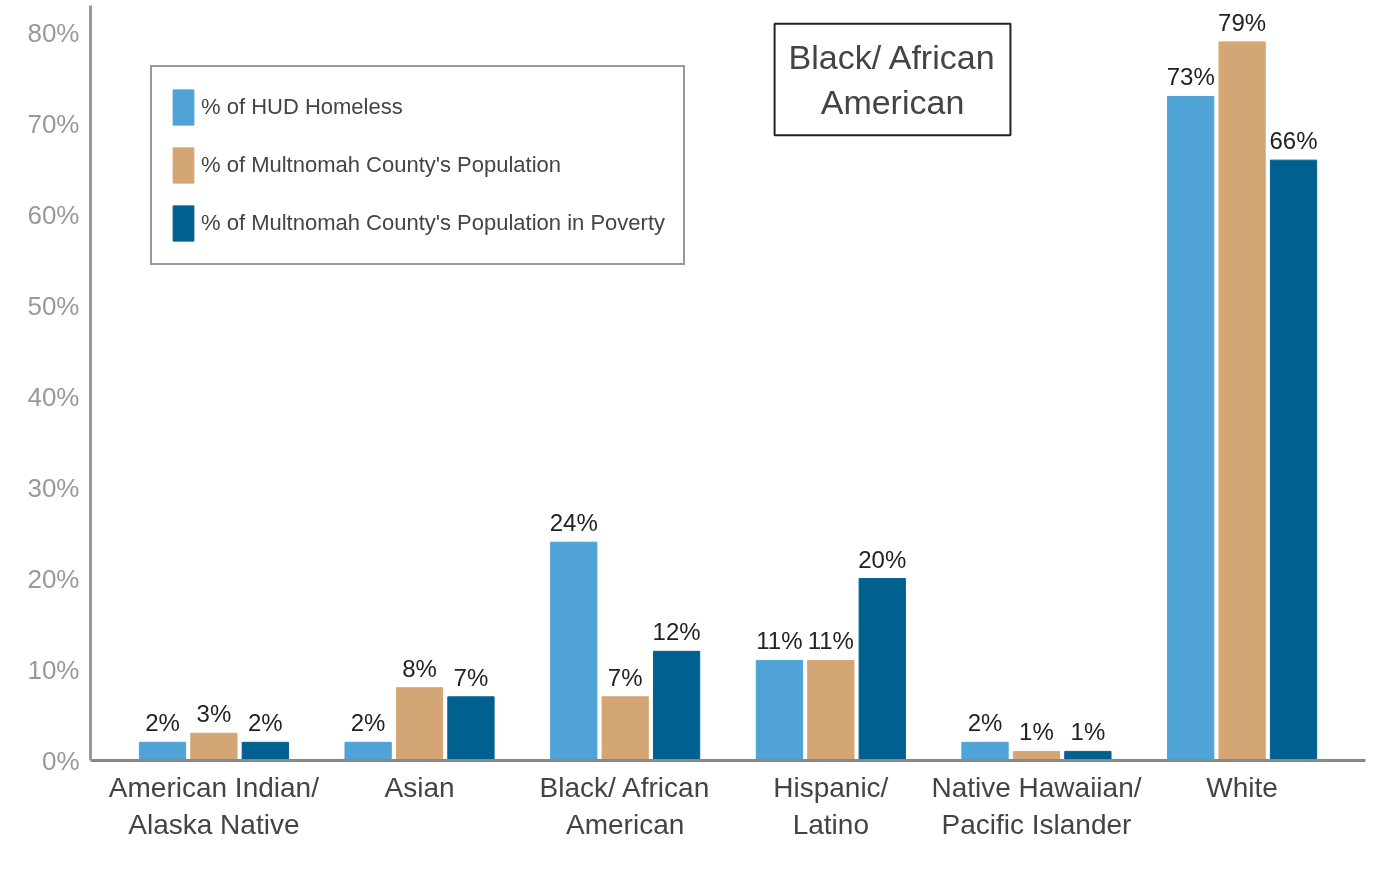  What do you see at coordinates (1293, 141) in the screenshot?
I see `data-label: 66%` at bounding box center [1293, 141].